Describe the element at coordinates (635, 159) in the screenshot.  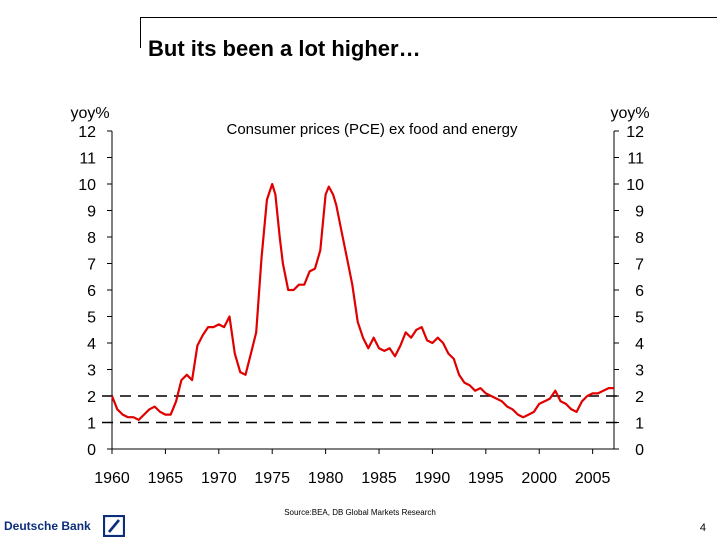
I see `y-tick-label-right: 11` at that location.